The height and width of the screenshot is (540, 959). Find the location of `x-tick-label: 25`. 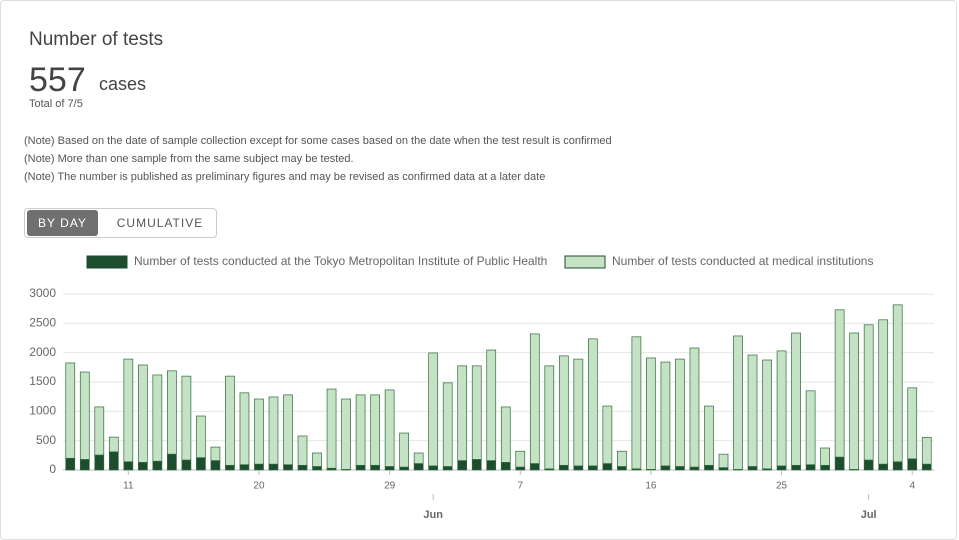

x-tick-label: 25 is located at coordinates (782, 486).